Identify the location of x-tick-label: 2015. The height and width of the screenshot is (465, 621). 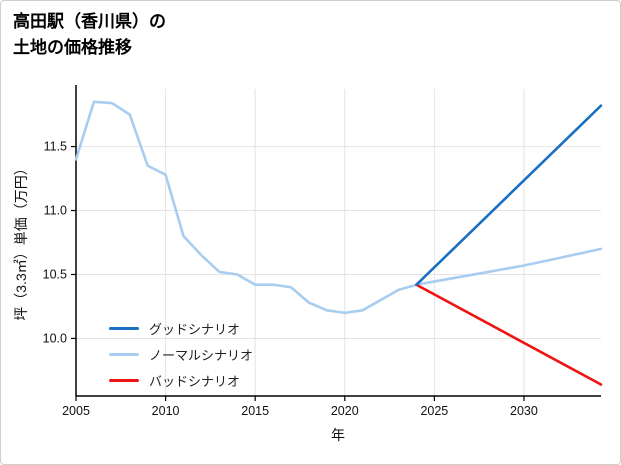
(255, 411).